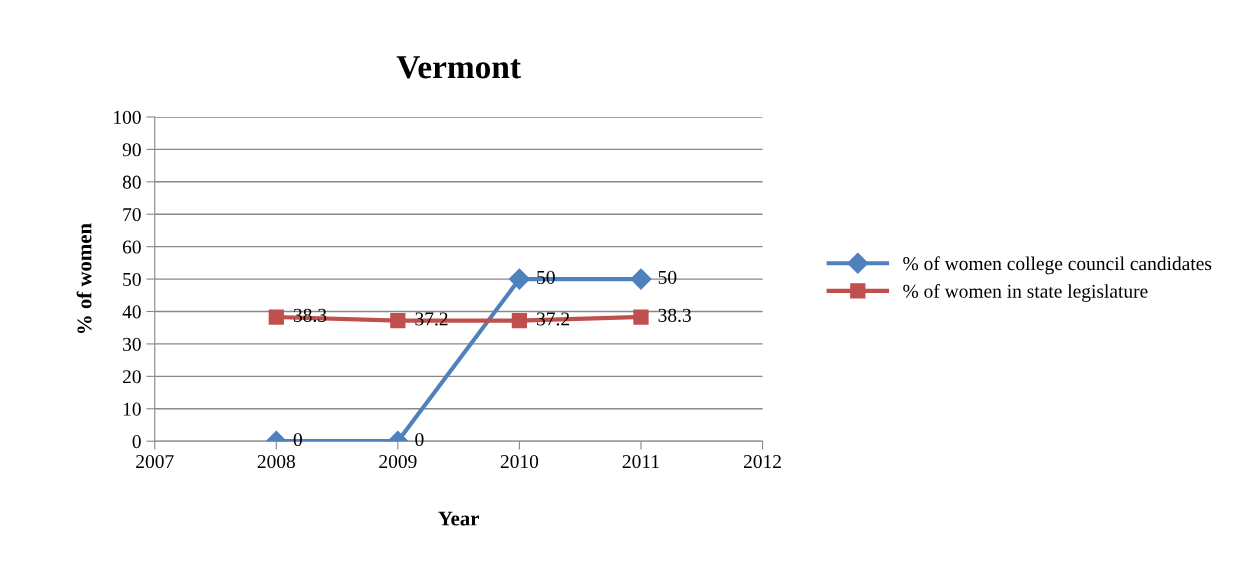 The image size is (1248, 579). What do you see at coordinates (131, 247) in the screenshot?
I see `y-tick-label: 60` at bounding box center [131, 247].